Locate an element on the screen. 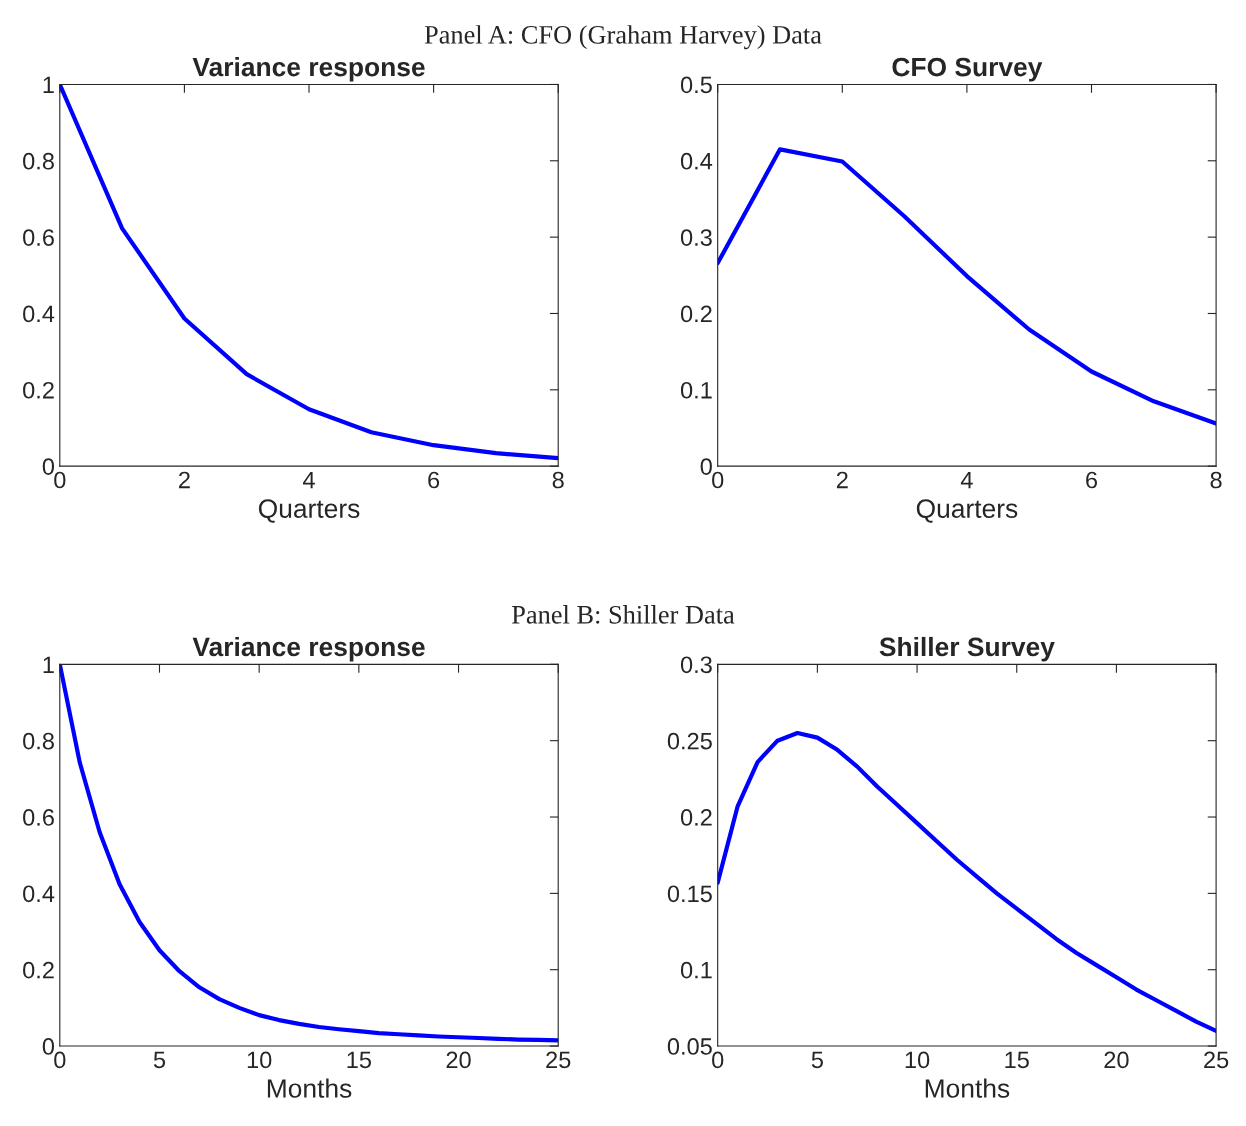  y-tick-label: 0.15 is located at coordinates (689, 894).